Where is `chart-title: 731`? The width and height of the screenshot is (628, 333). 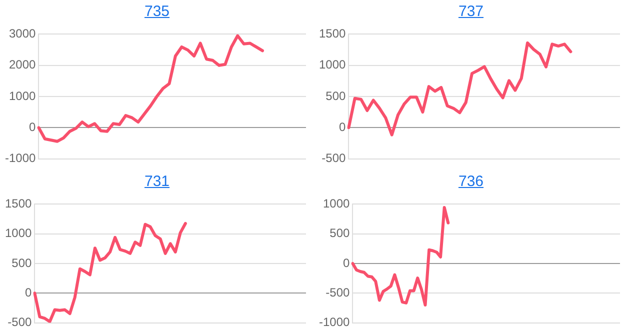 chart-title: 731 is located at coordinates (157, 181).